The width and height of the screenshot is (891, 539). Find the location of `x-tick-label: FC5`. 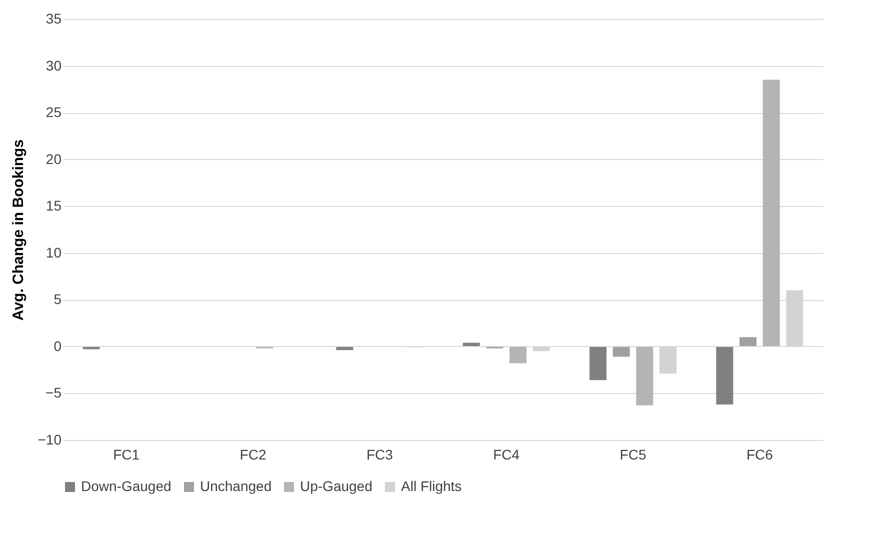

x-tick-label: FC5 is located at coordinates (633, 454).